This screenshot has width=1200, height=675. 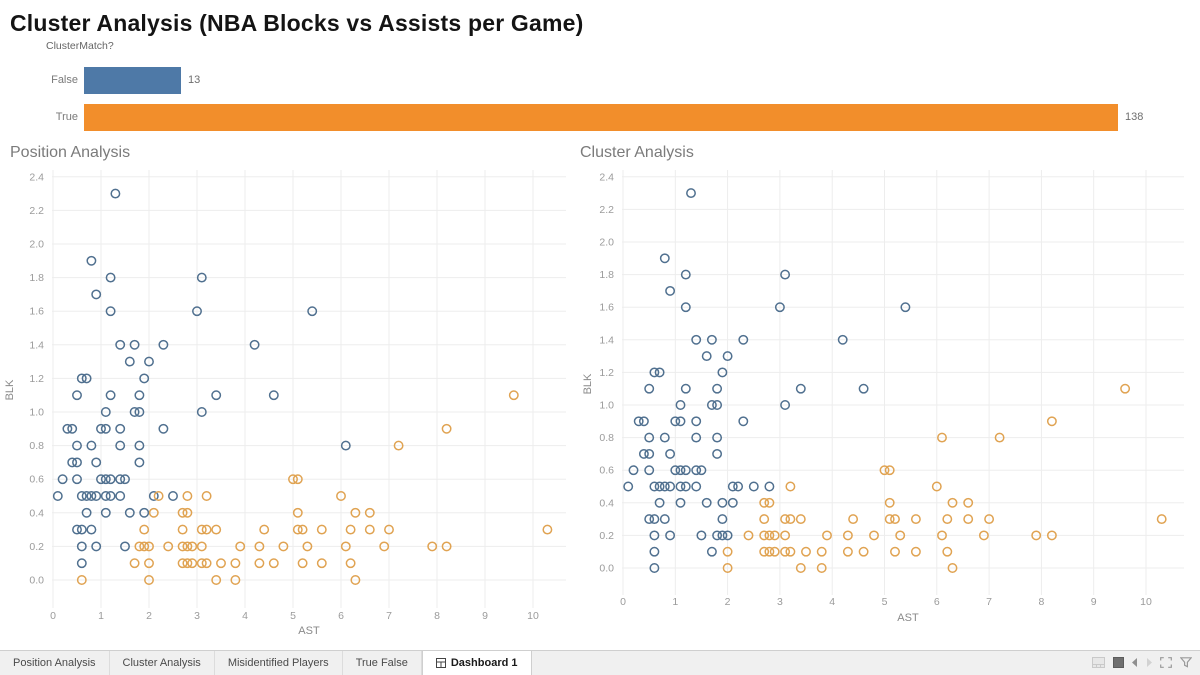 What do you see at coordinates (132, 80) in the screenshot?
I see `bar-false` at bounding box center [132, 80].